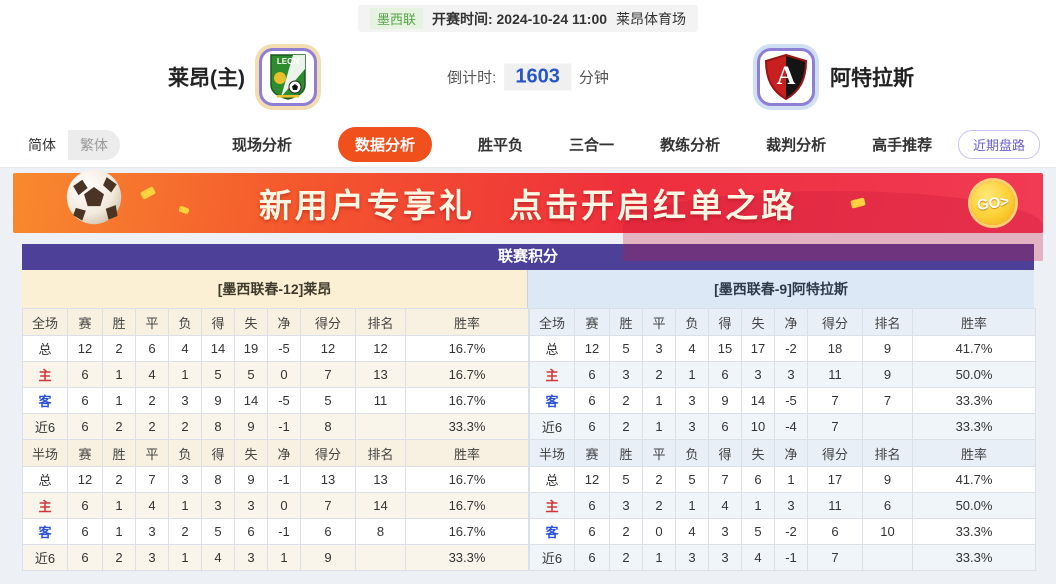 The height and width of the screenshot is (584, 1056). I want to click on kickoff-time: 开赛时间: 2024-10-24 11:00, so click(519, 18).